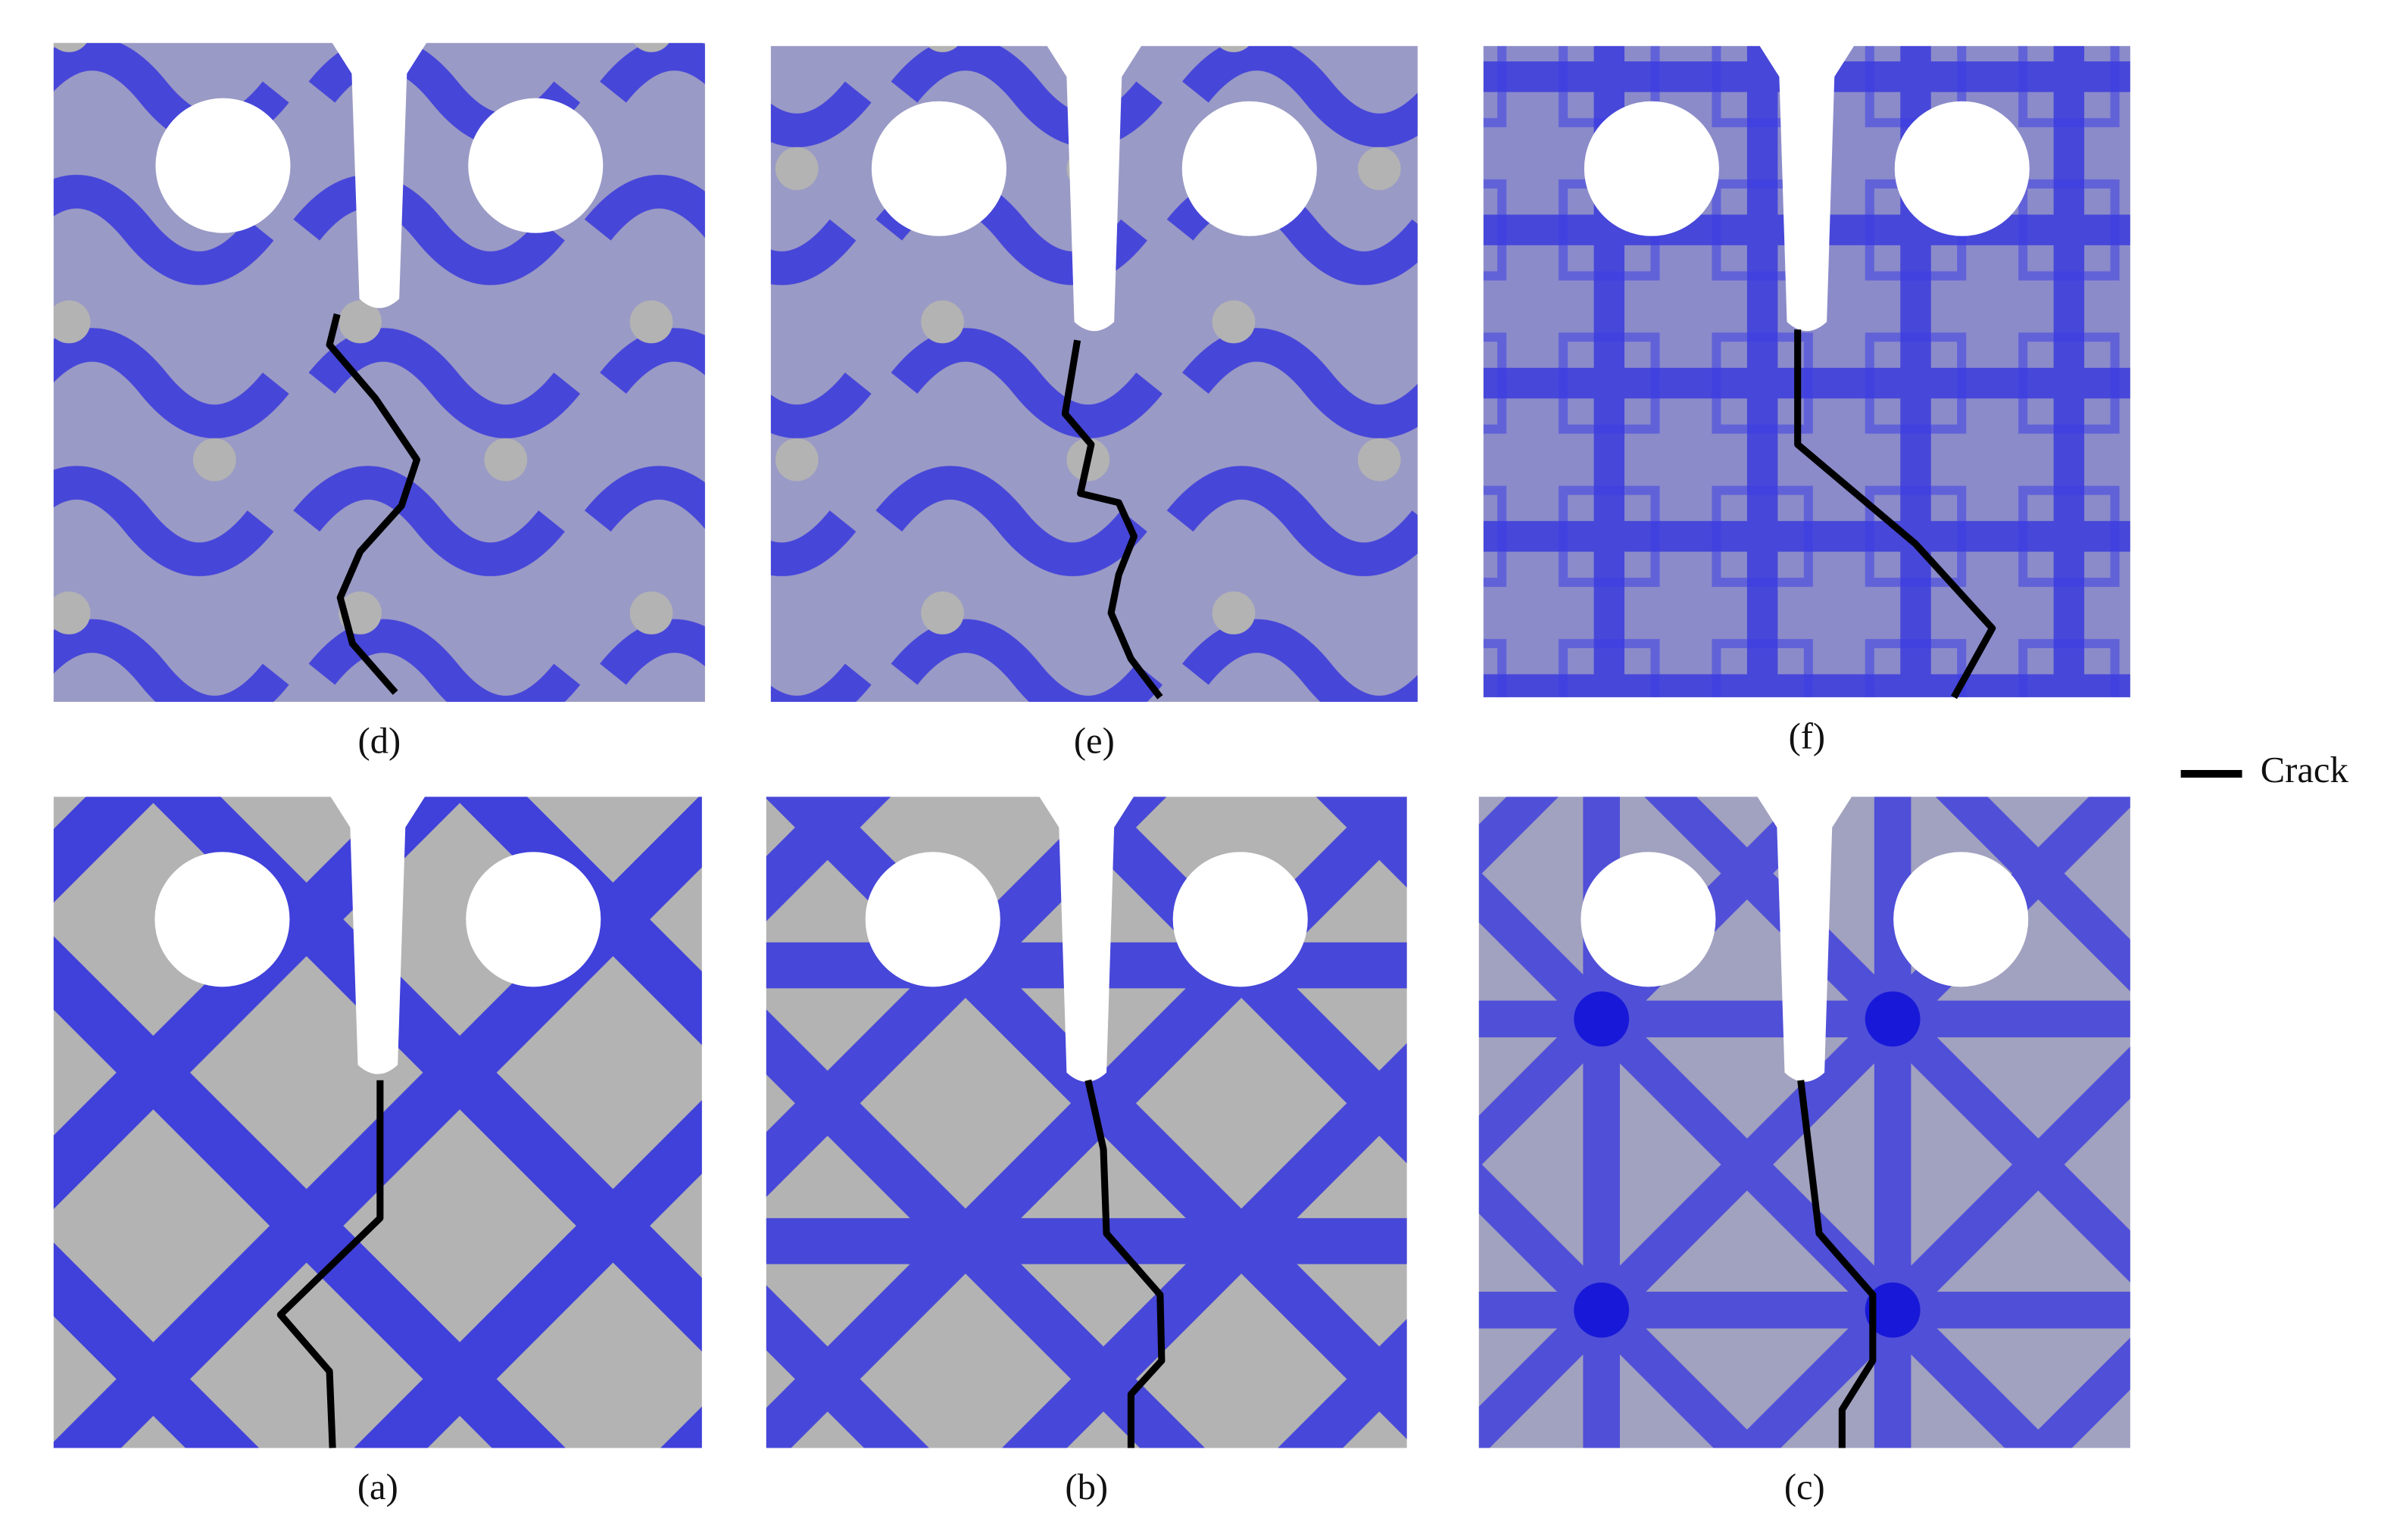 The image size is (2403, 1540). What do you see at coordinates (1086, 1487) in the screenshot?
I see `panel-label: (b)` at bounding box center [1086, 1487].